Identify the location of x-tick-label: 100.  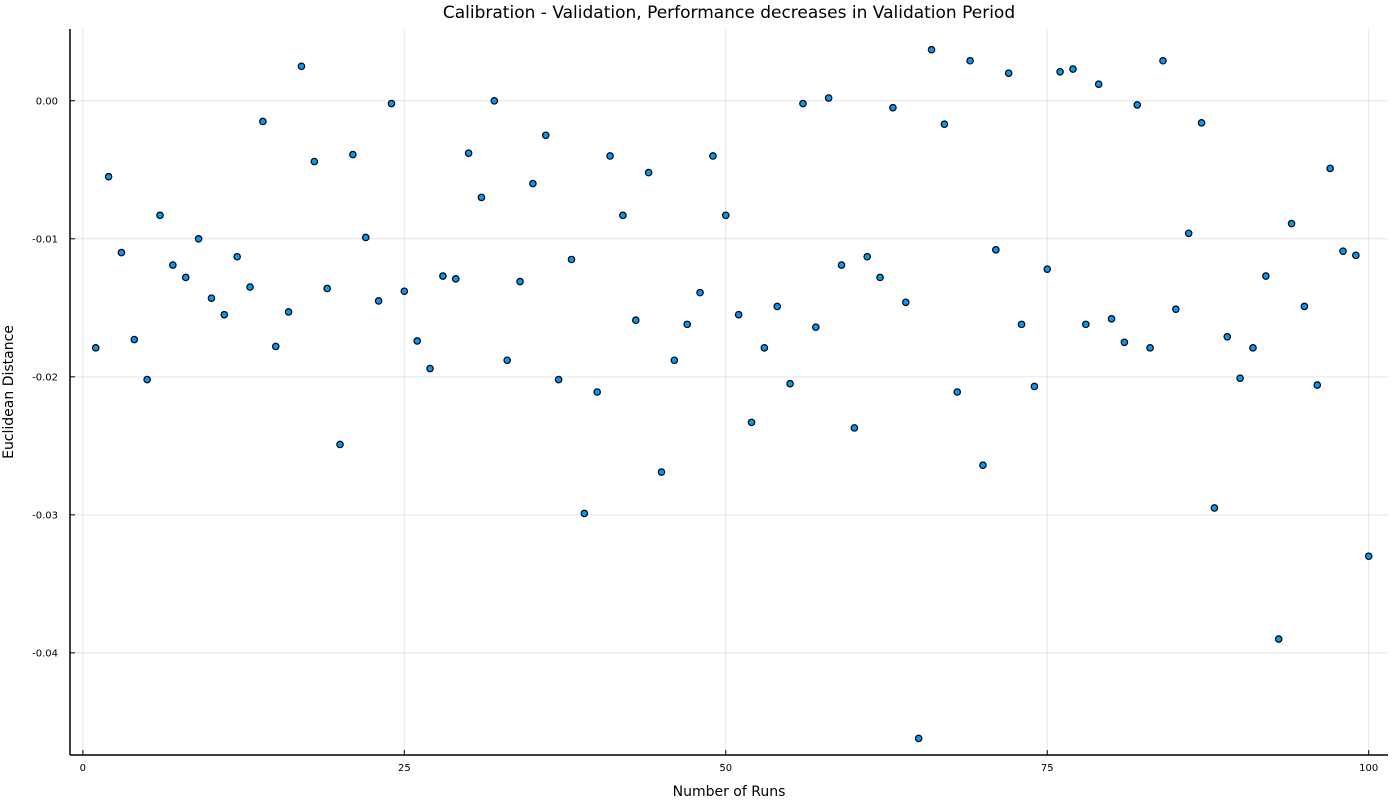
(1368, 768).